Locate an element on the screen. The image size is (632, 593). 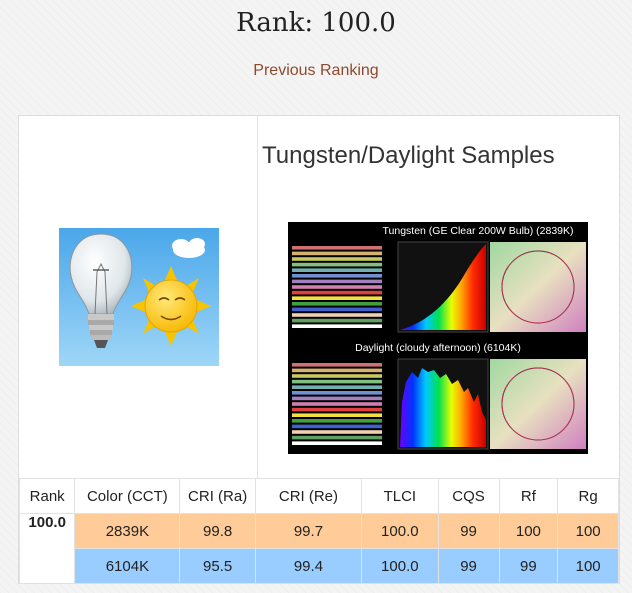
header-cqs: CQS is located at coordinates (468, 496).